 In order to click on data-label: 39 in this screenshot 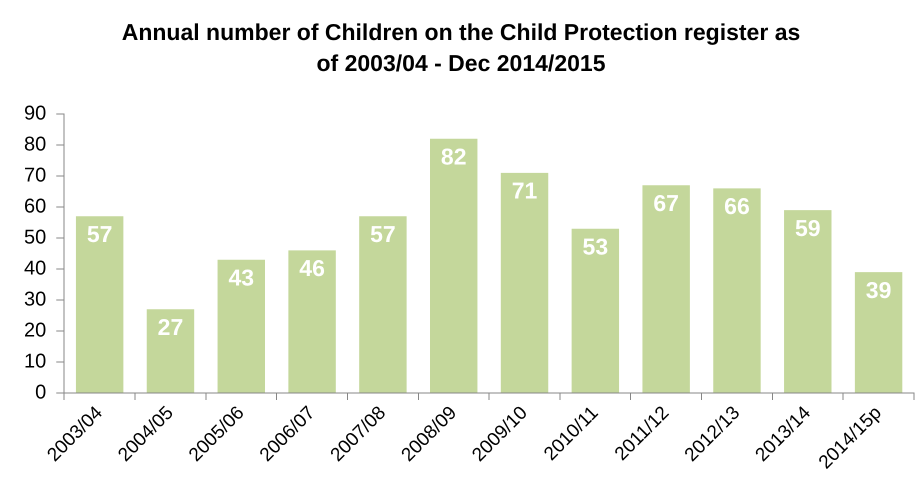, I will do `click(879, 289)`.